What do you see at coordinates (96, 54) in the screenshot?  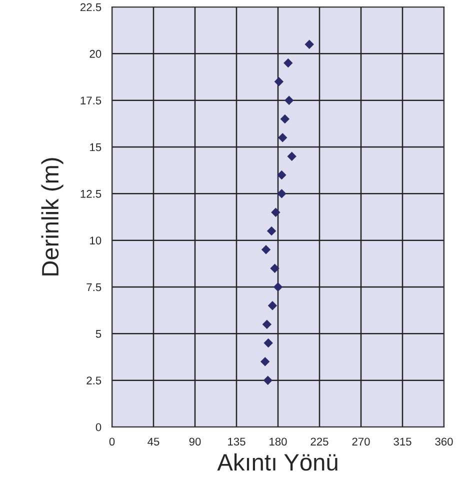 I see `y-tick-label: 20` at bounding box center [96, 54].